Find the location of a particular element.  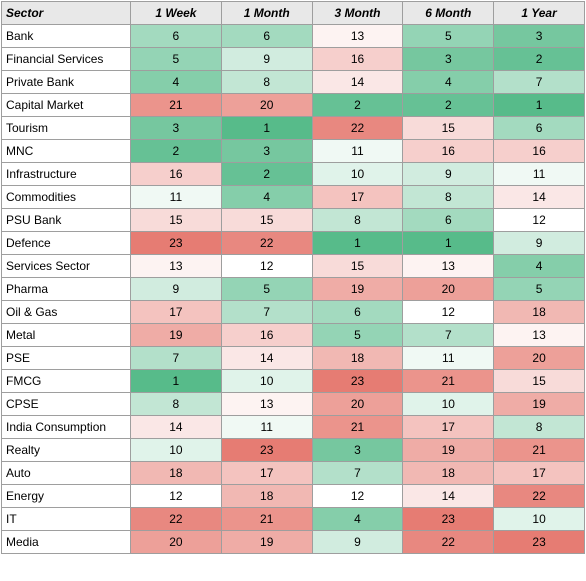

table-row: CPSE 8 13 20 10 19 is located at coordinates (293, 404).